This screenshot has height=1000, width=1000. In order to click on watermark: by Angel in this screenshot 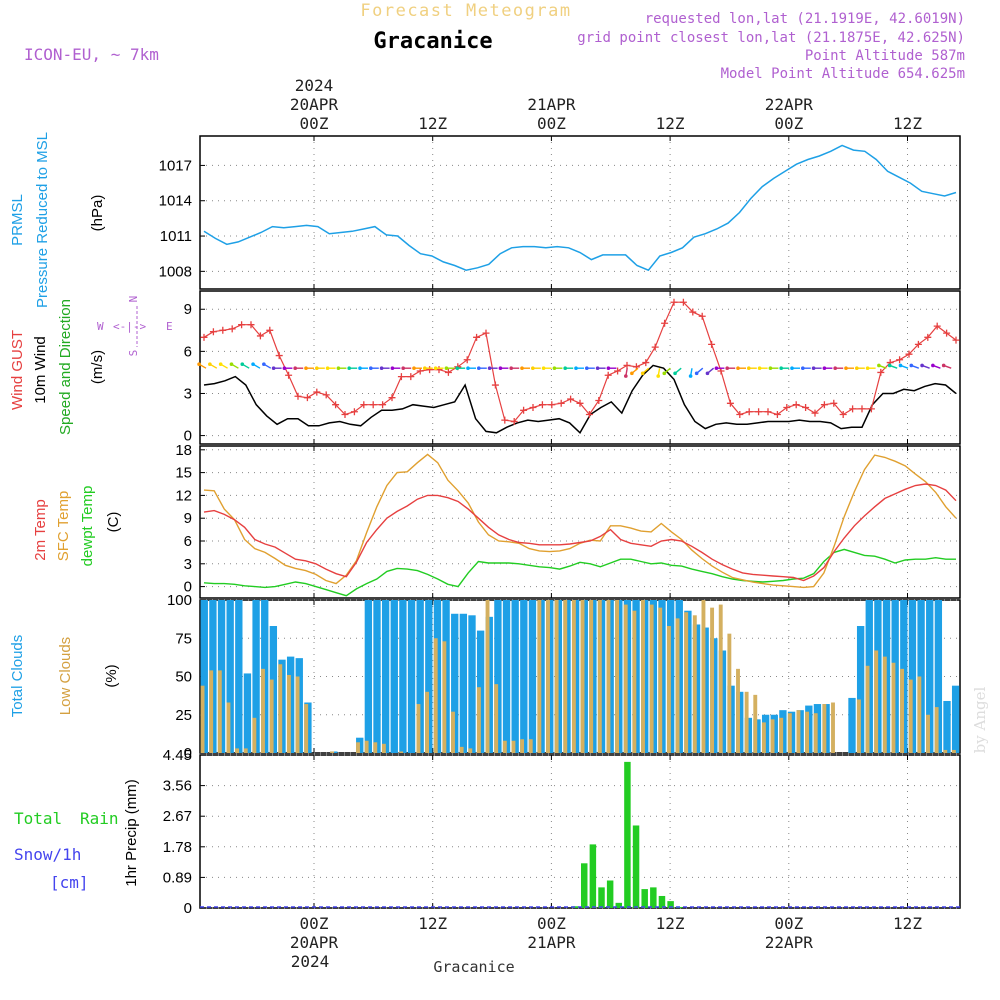, I will do `click(980, 719)`.